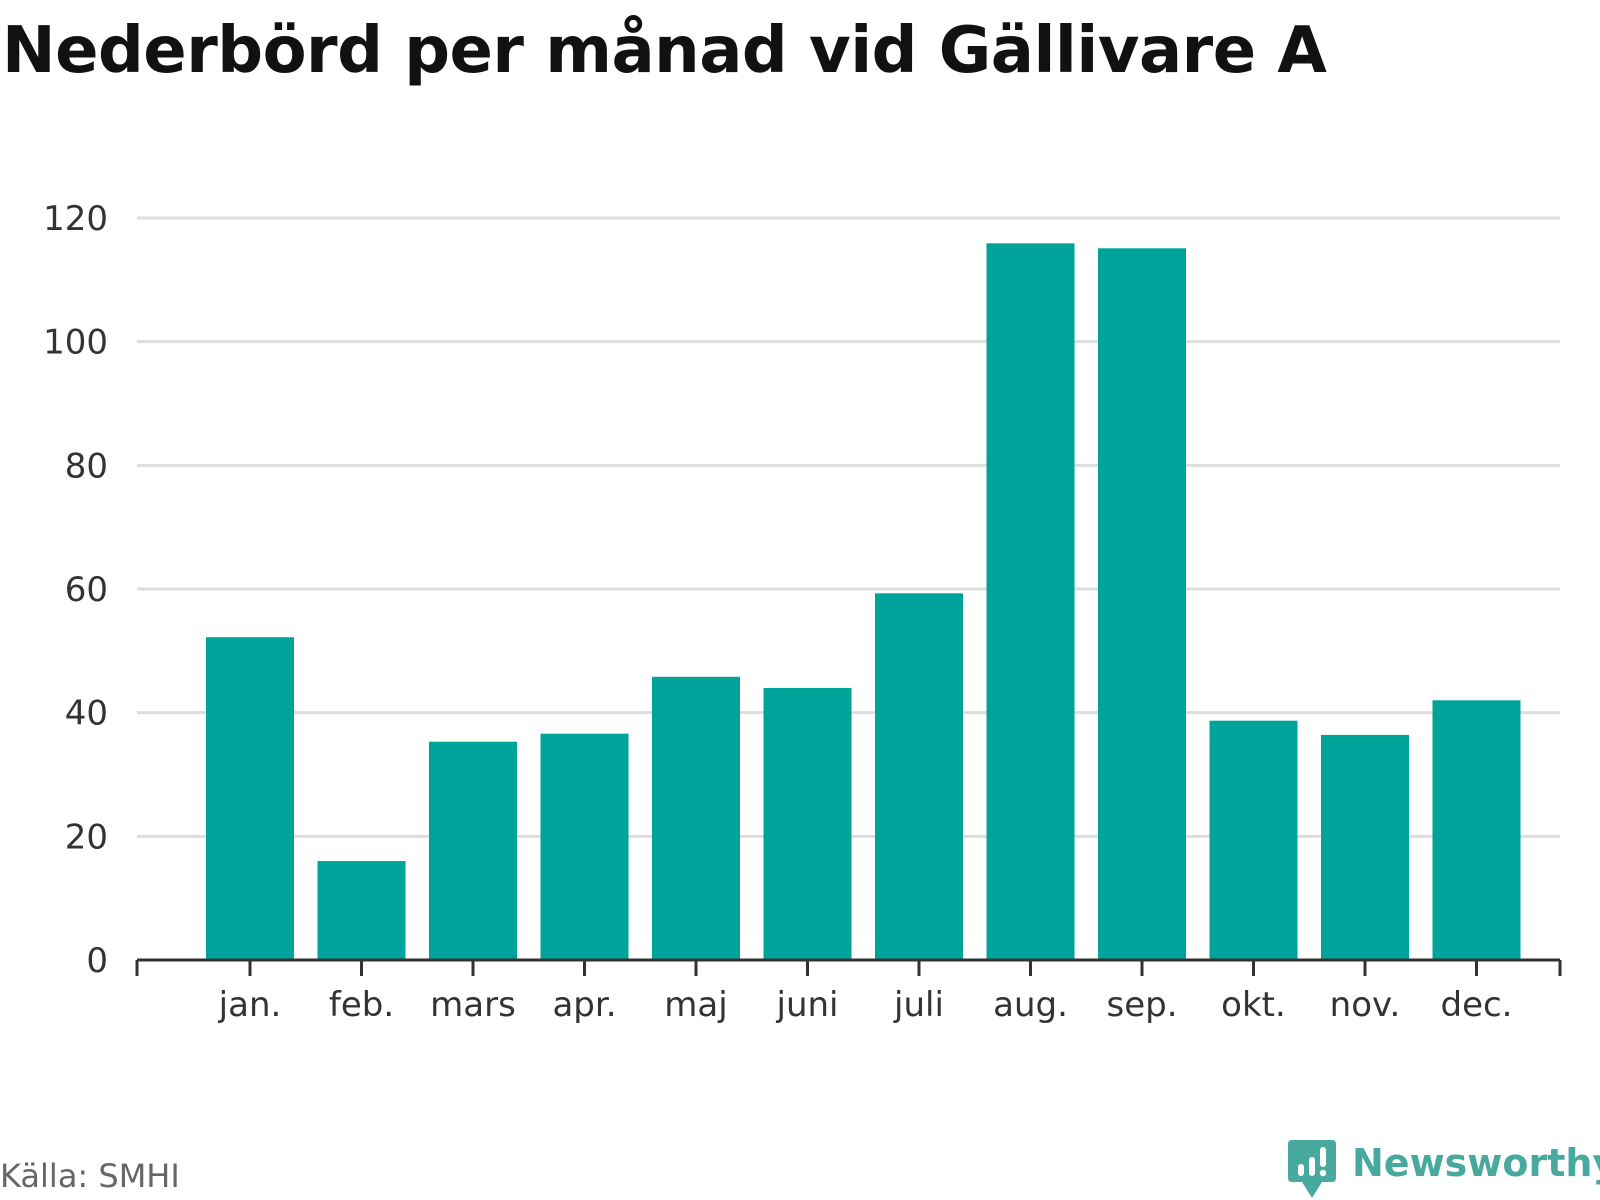  I want to click on y-tick-label: 60, so click(86, 590).